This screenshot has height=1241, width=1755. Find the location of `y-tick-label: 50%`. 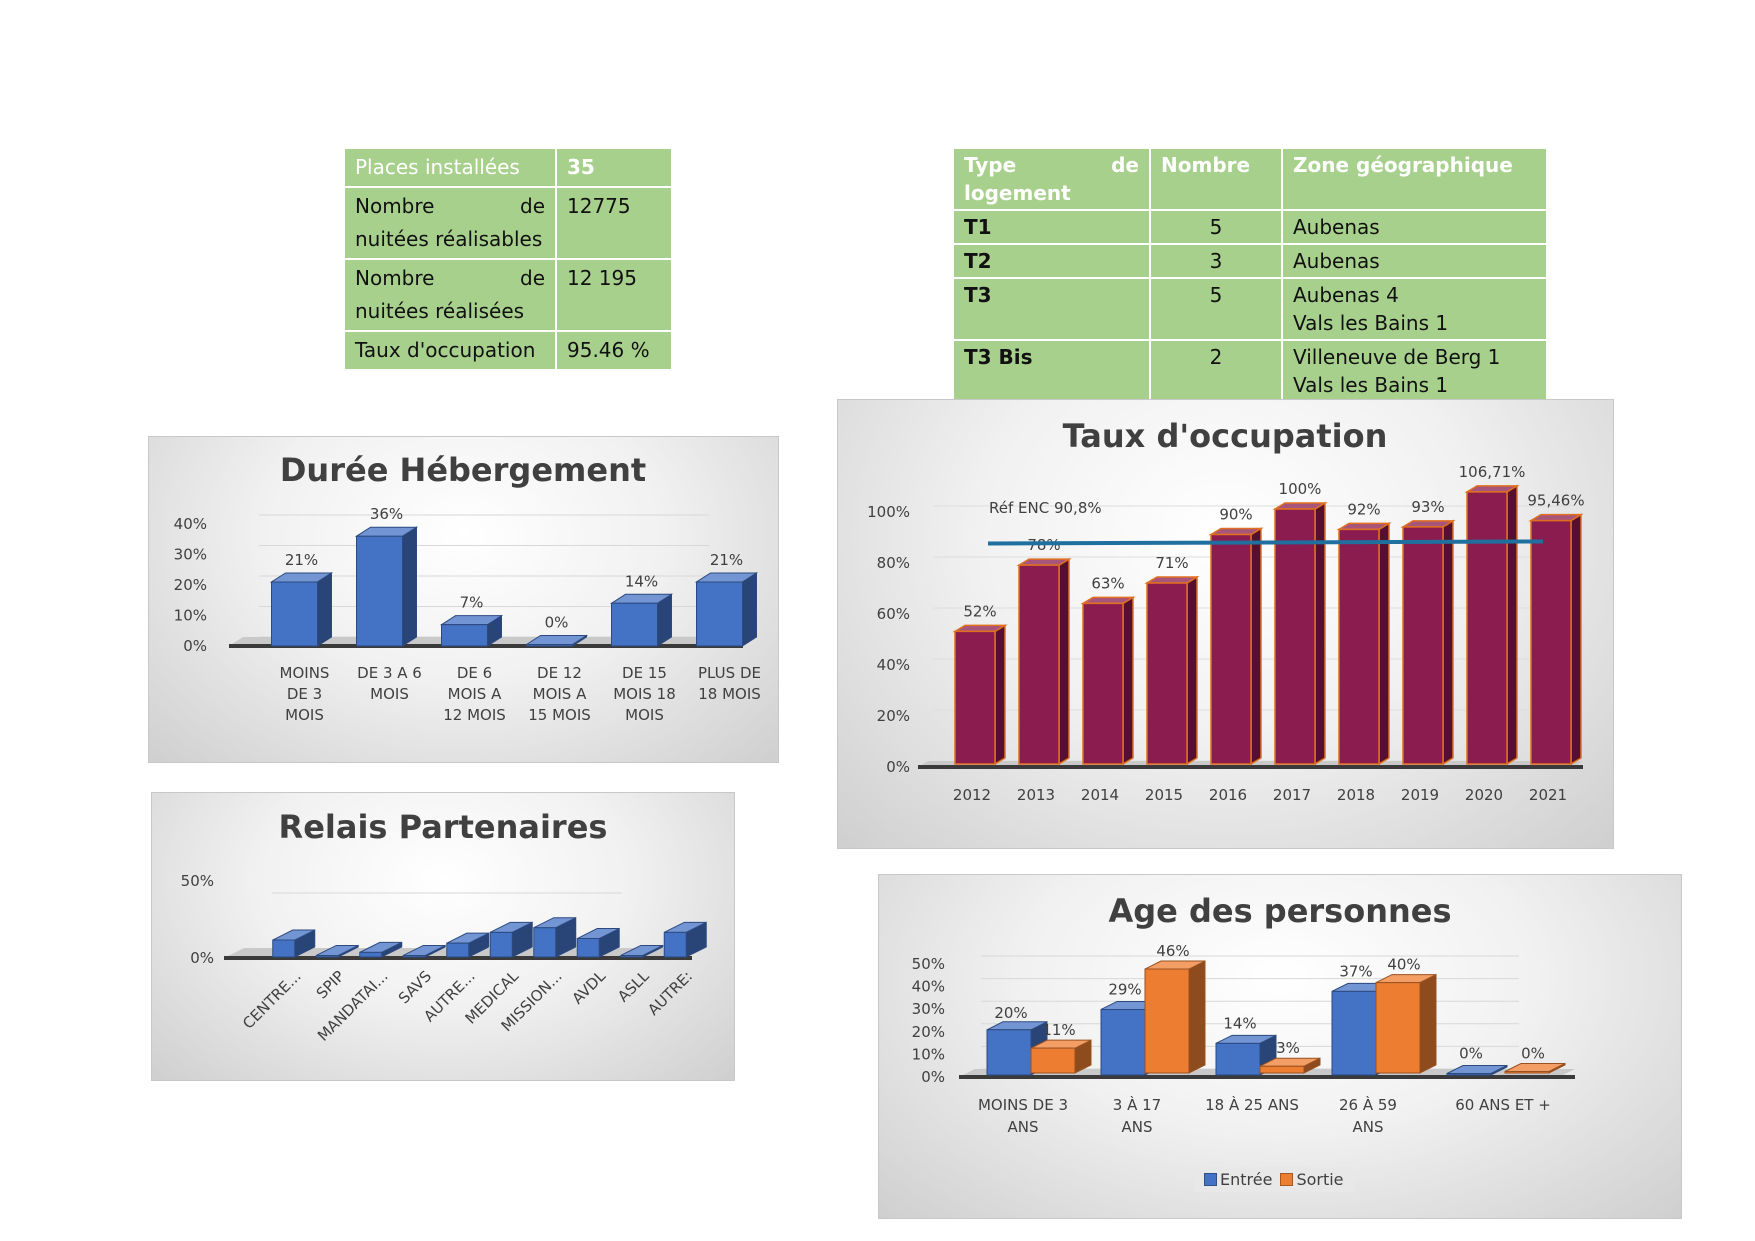

y-tick-label: 50% is located at coordinates (928, 964).